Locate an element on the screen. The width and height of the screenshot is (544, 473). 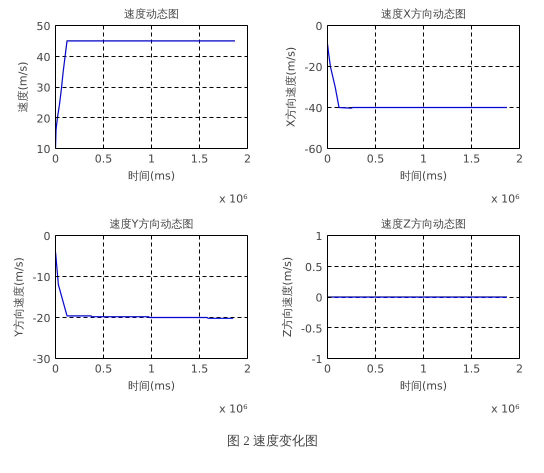
y-axis-title: Y方向速度(m/s) is located at coordinates (19, 297).